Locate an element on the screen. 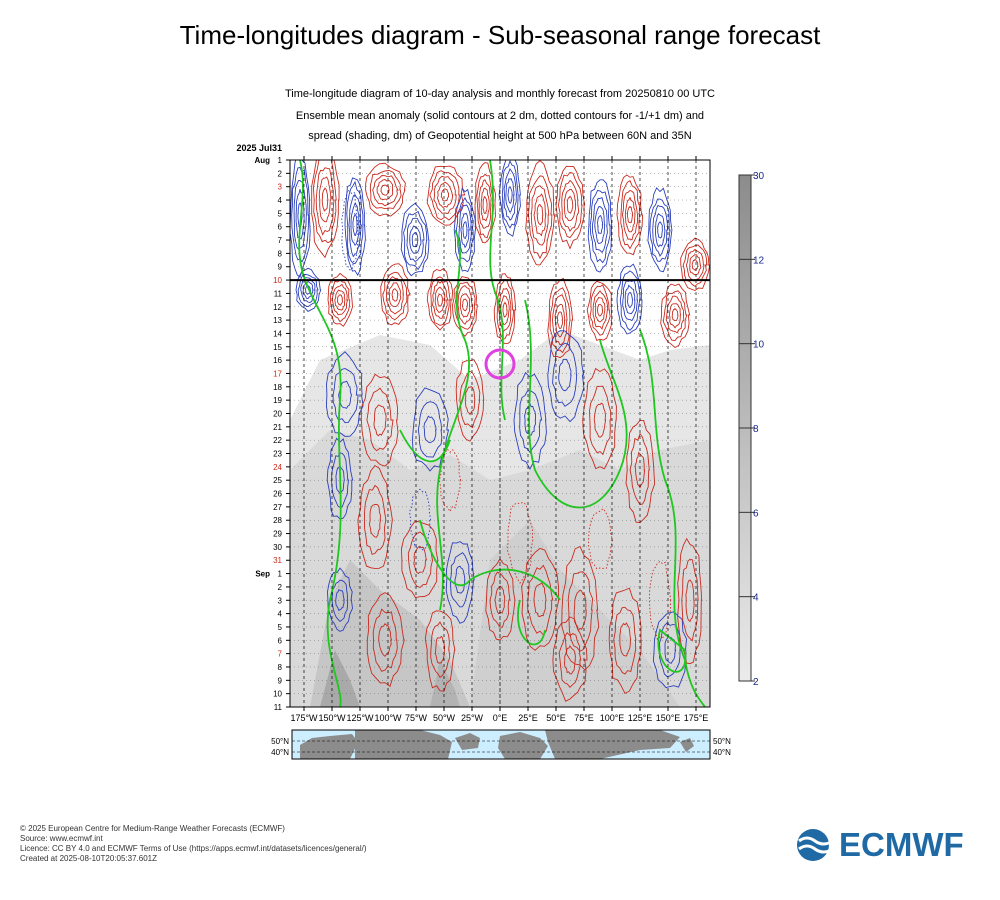 This screenshot has height=900, width=1000. y-tick-label-day: 23 is located at coordinates (277, 454).